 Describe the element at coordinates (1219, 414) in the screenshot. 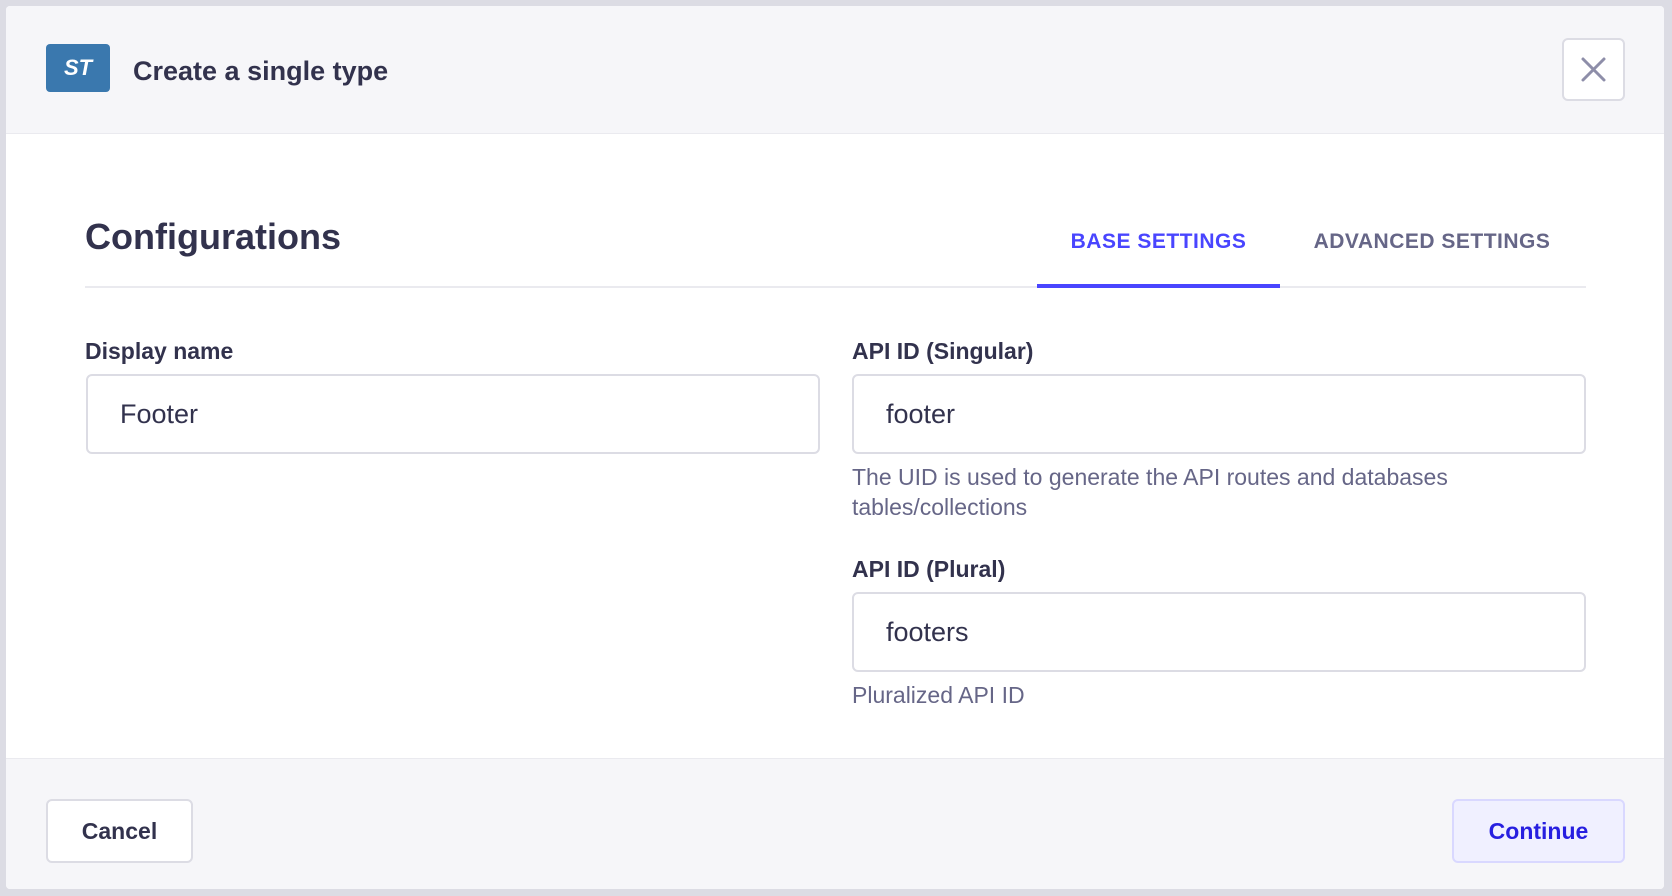

I see `text-input: footer` at that location.